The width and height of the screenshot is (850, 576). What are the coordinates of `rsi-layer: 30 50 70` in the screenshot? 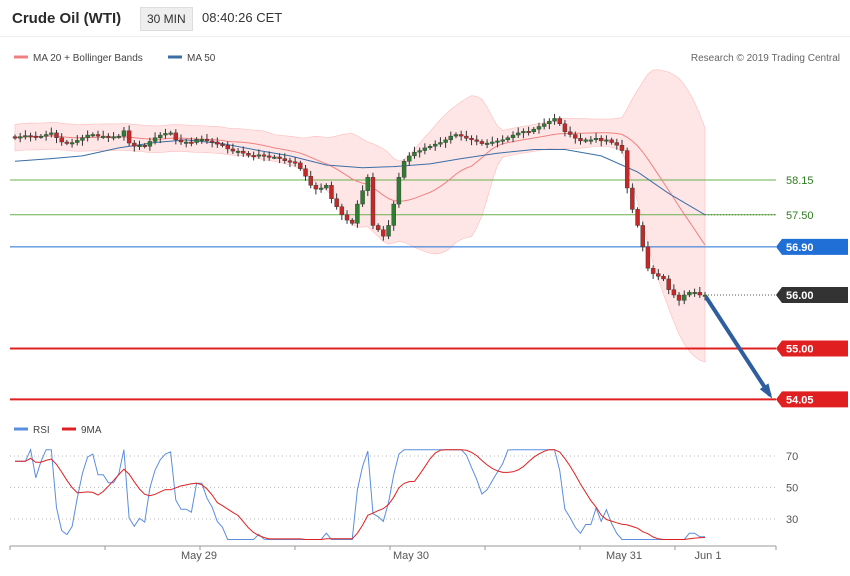 It's located at (406, 494).